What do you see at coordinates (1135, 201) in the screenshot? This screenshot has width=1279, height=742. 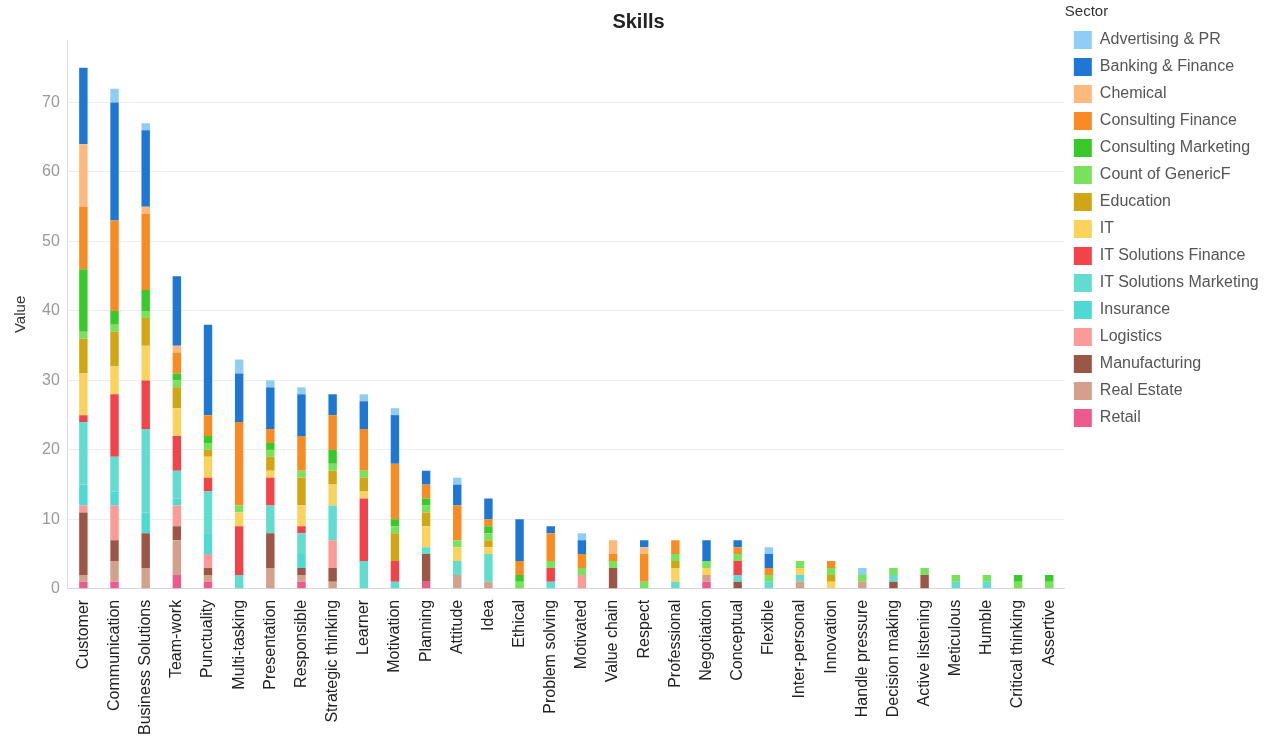 I see `legend-label: Education` at bounding box center [1135, 201].